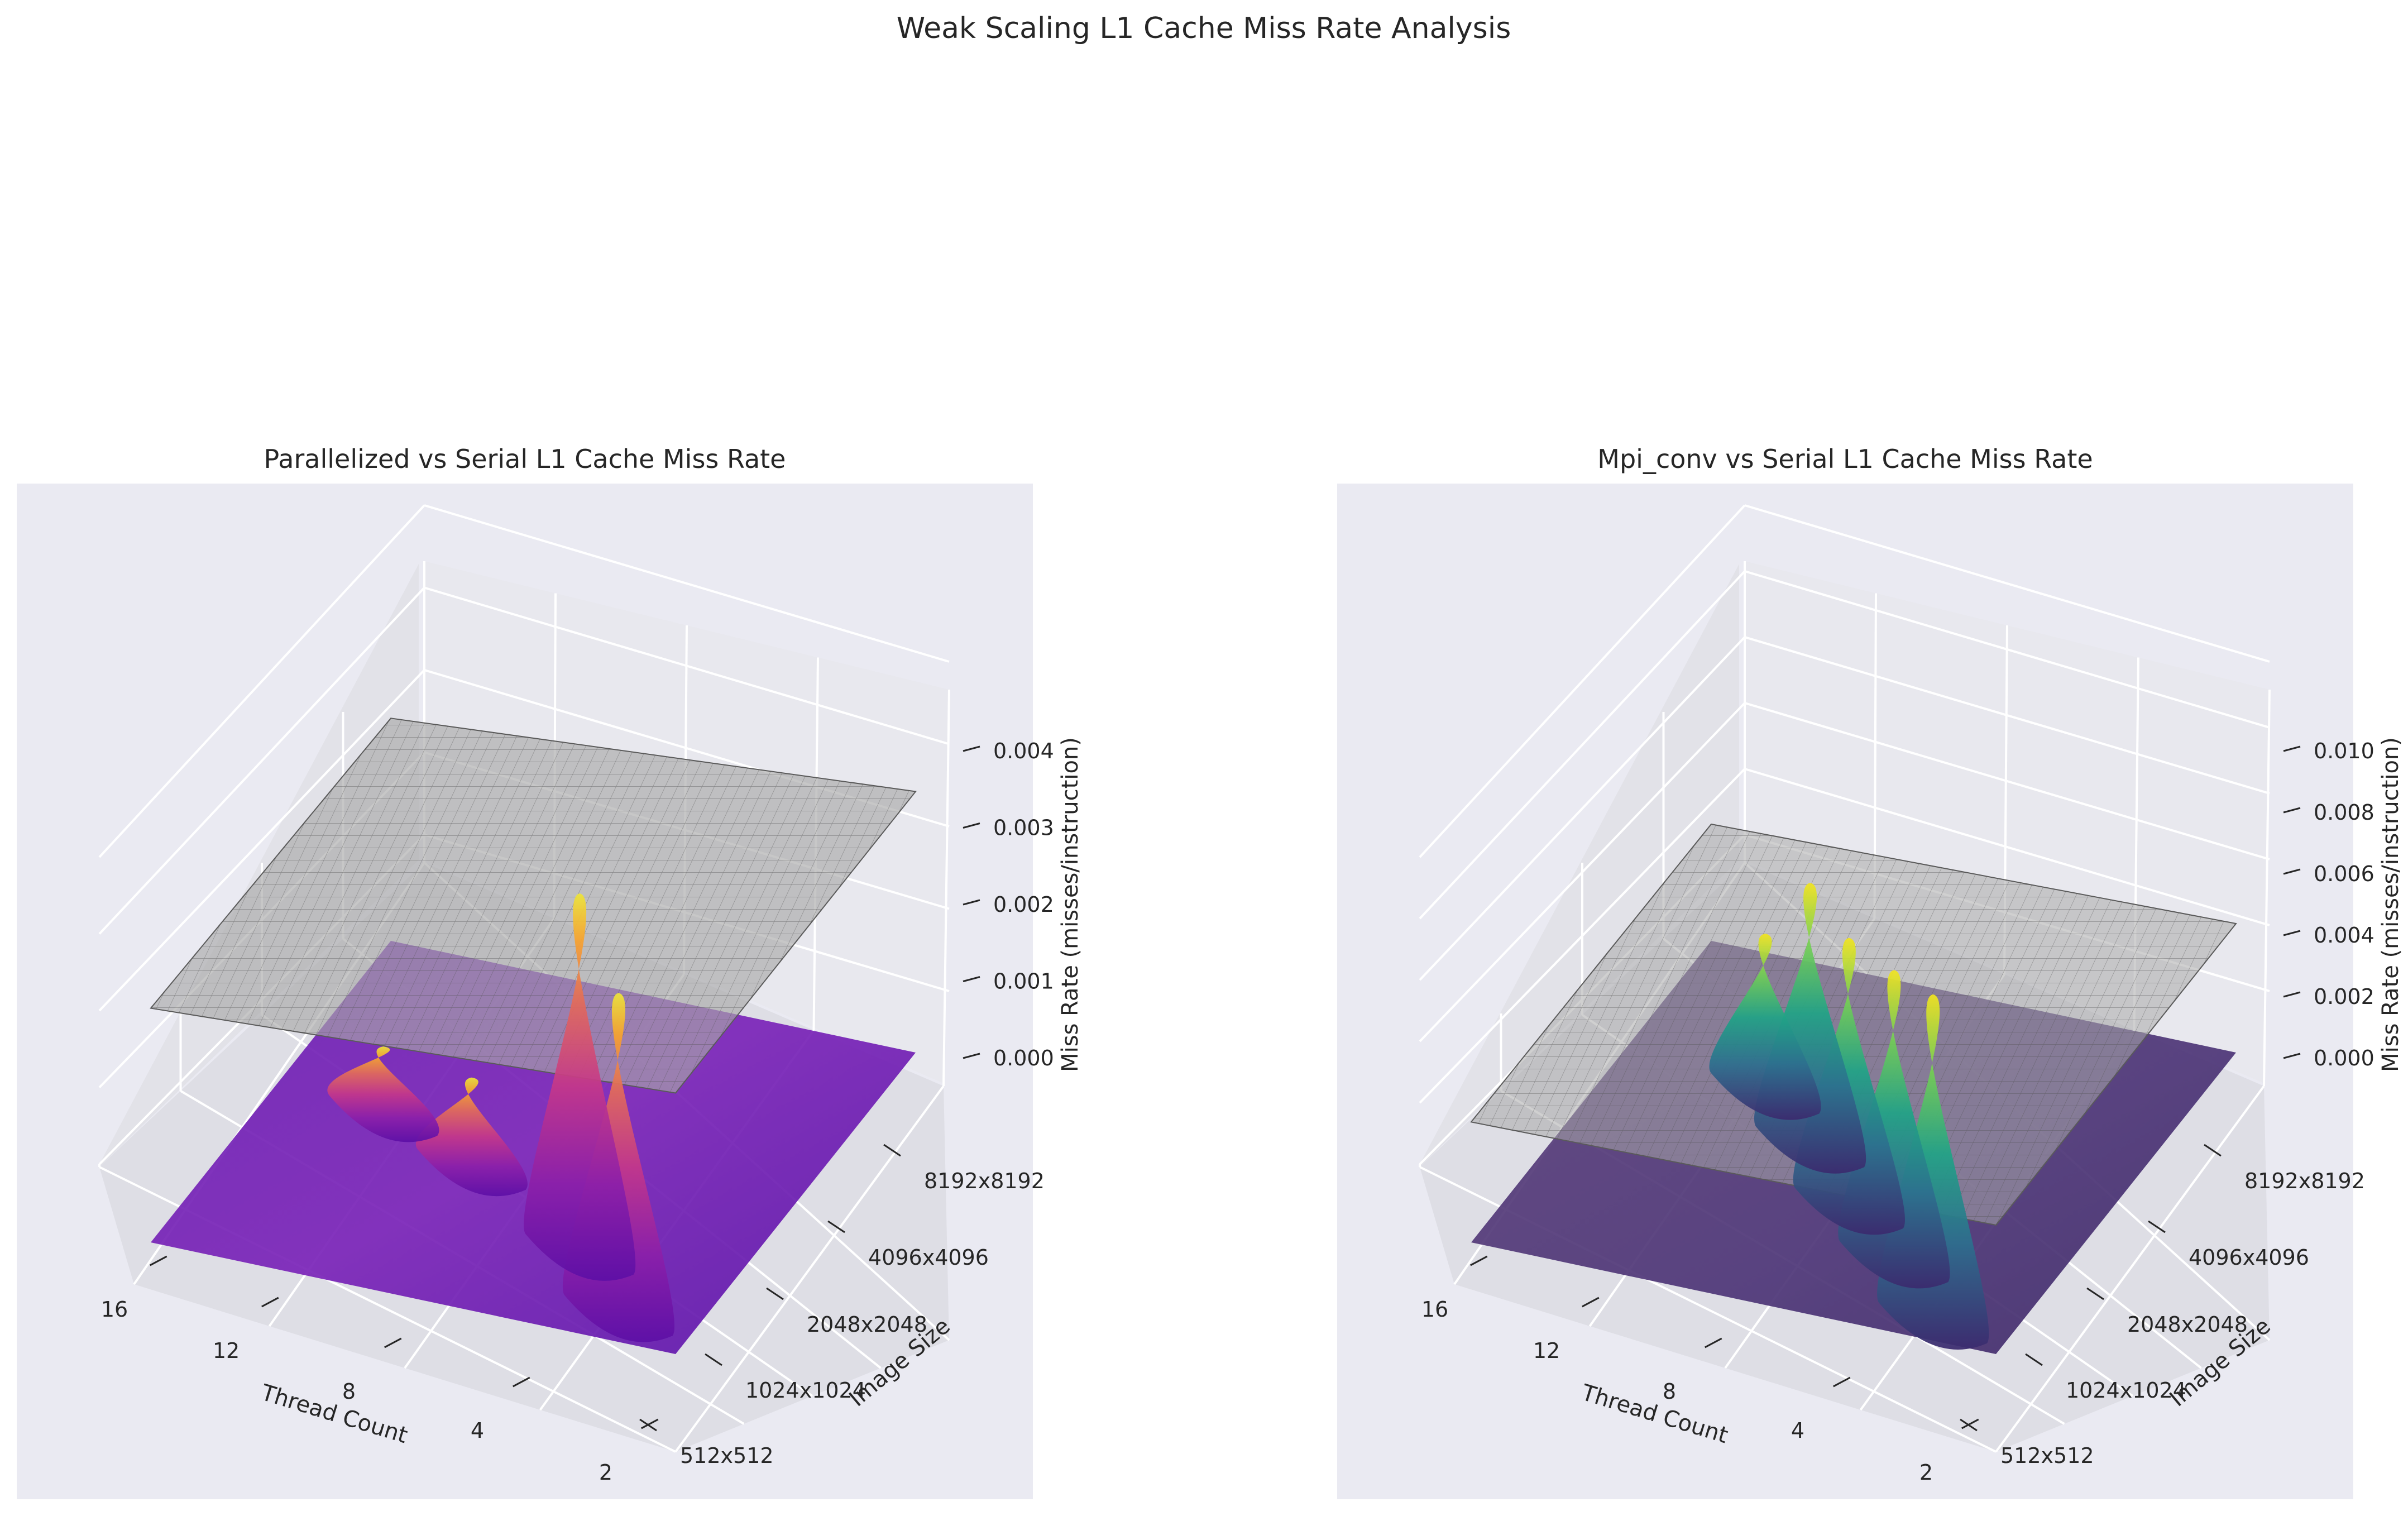  I want to click on serial-surface-mesh, so click(533, 905).